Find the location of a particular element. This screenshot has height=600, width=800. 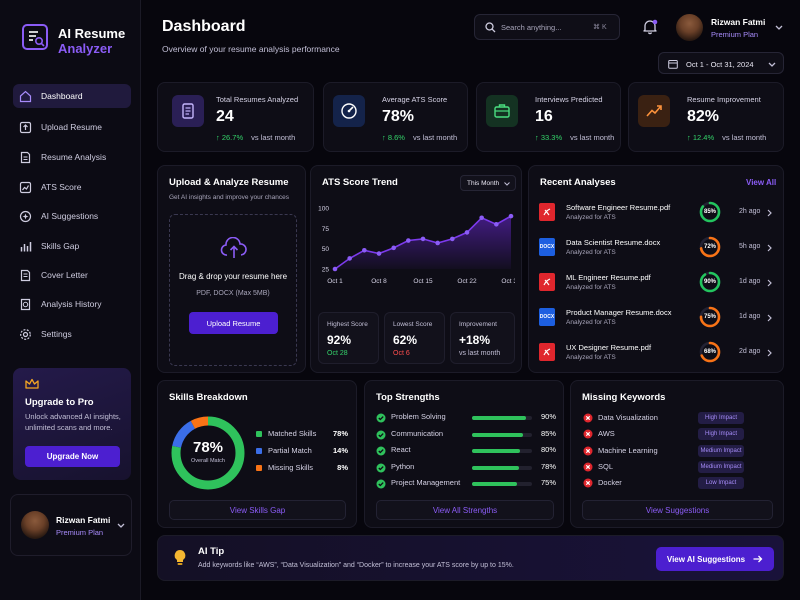

sidebar-item-dashboard: Dashboard is located at coordinates (72, 96).